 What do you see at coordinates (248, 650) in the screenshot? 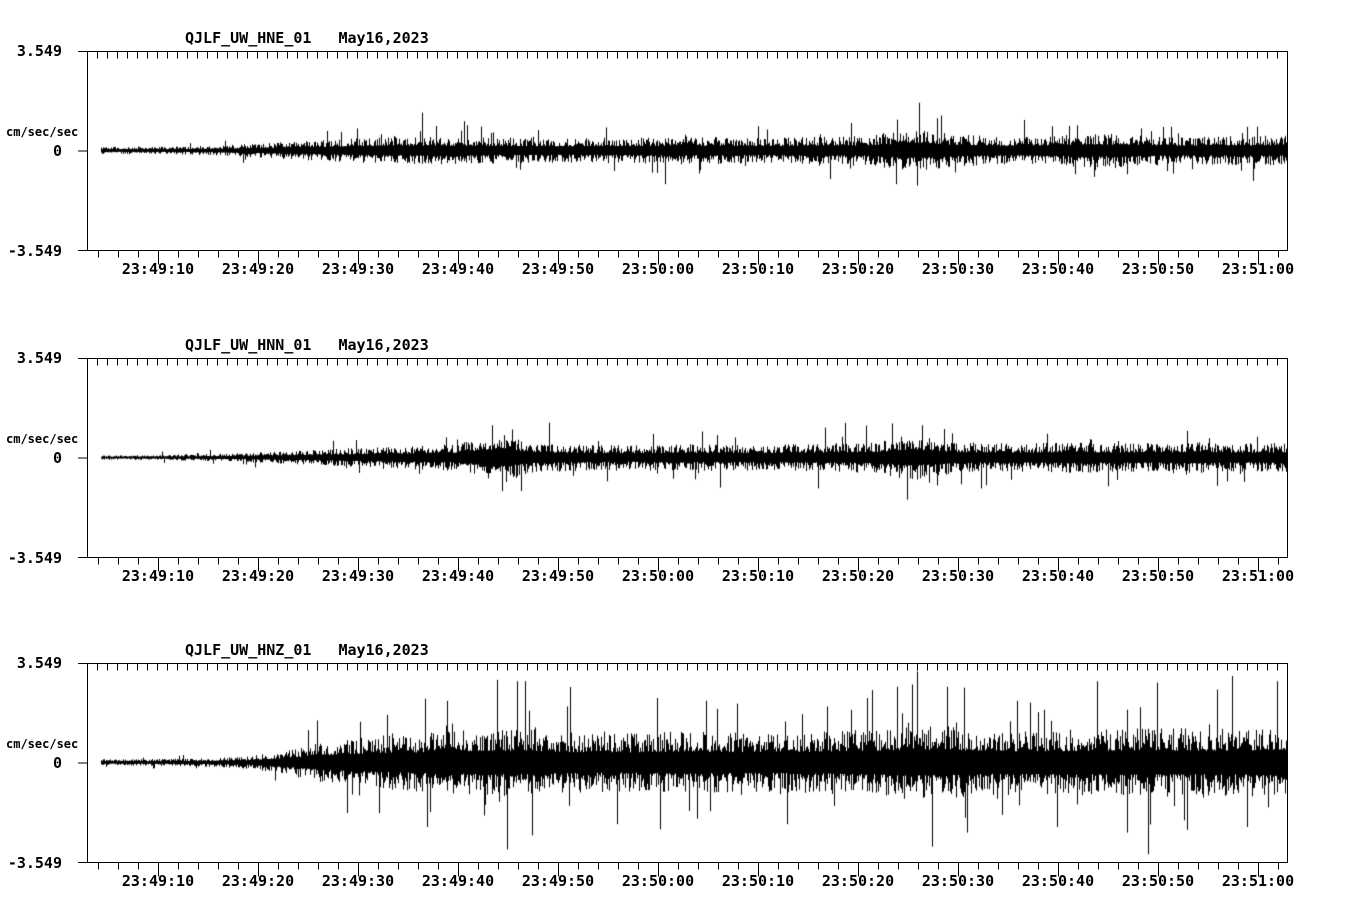
I see `station-channel-label: QJLF_UW_HNZ_01` at bounding box center [248, 650].